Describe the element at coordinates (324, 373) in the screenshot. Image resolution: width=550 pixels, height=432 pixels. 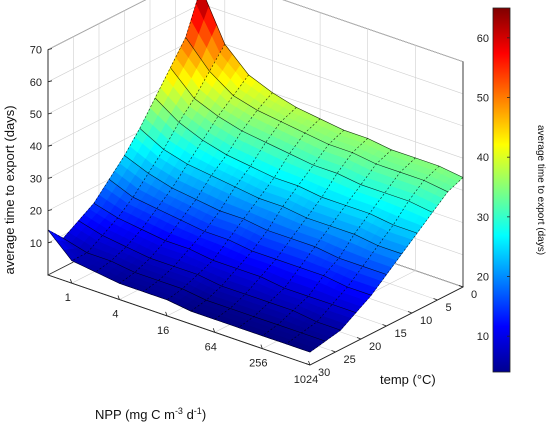
I see `temp-tick-label: 30` at that location.